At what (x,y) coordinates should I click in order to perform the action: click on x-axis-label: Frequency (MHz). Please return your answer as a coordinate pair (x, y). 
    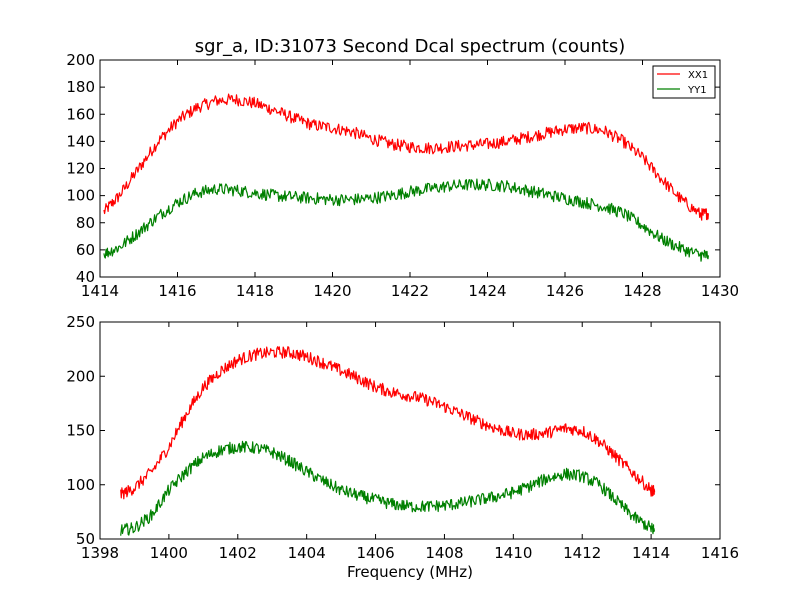
    Looking at the image, I should click on (410, 572).